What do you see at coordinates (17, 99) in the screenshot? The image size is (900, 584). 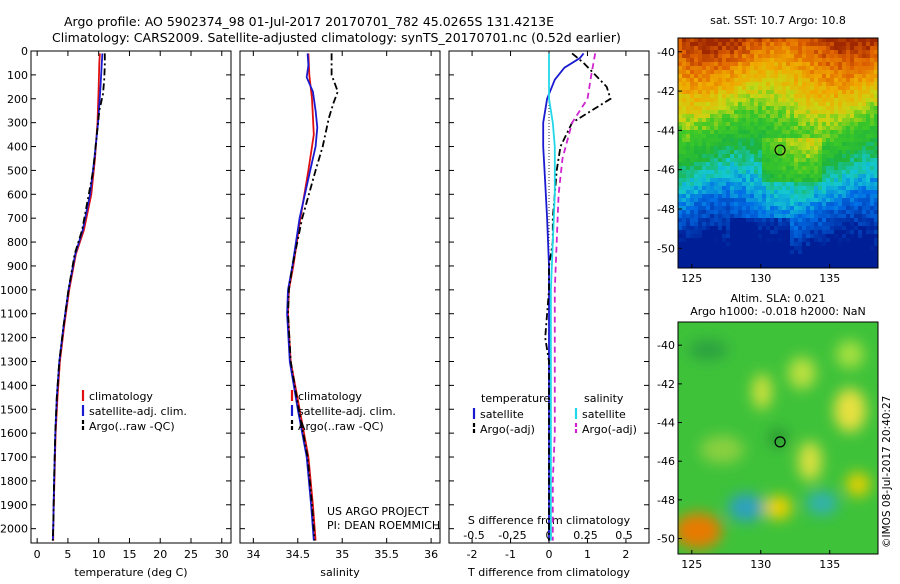 I see `y-tick-label: 200` at bounding box center [17, 99].